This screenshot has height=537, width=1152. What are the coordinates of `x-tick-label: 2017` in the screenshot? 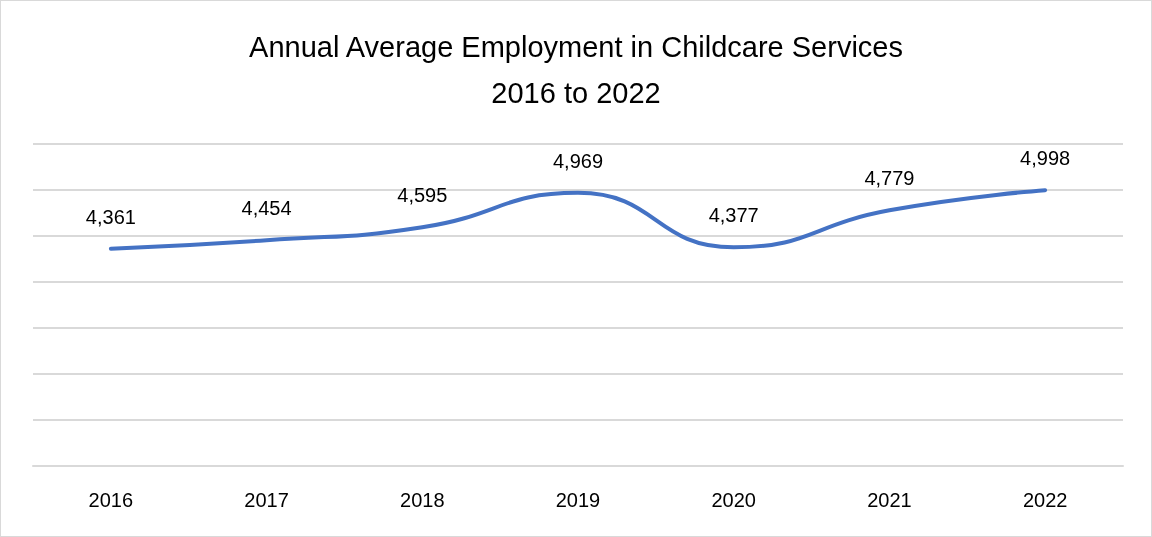 It's located at (266, 500).